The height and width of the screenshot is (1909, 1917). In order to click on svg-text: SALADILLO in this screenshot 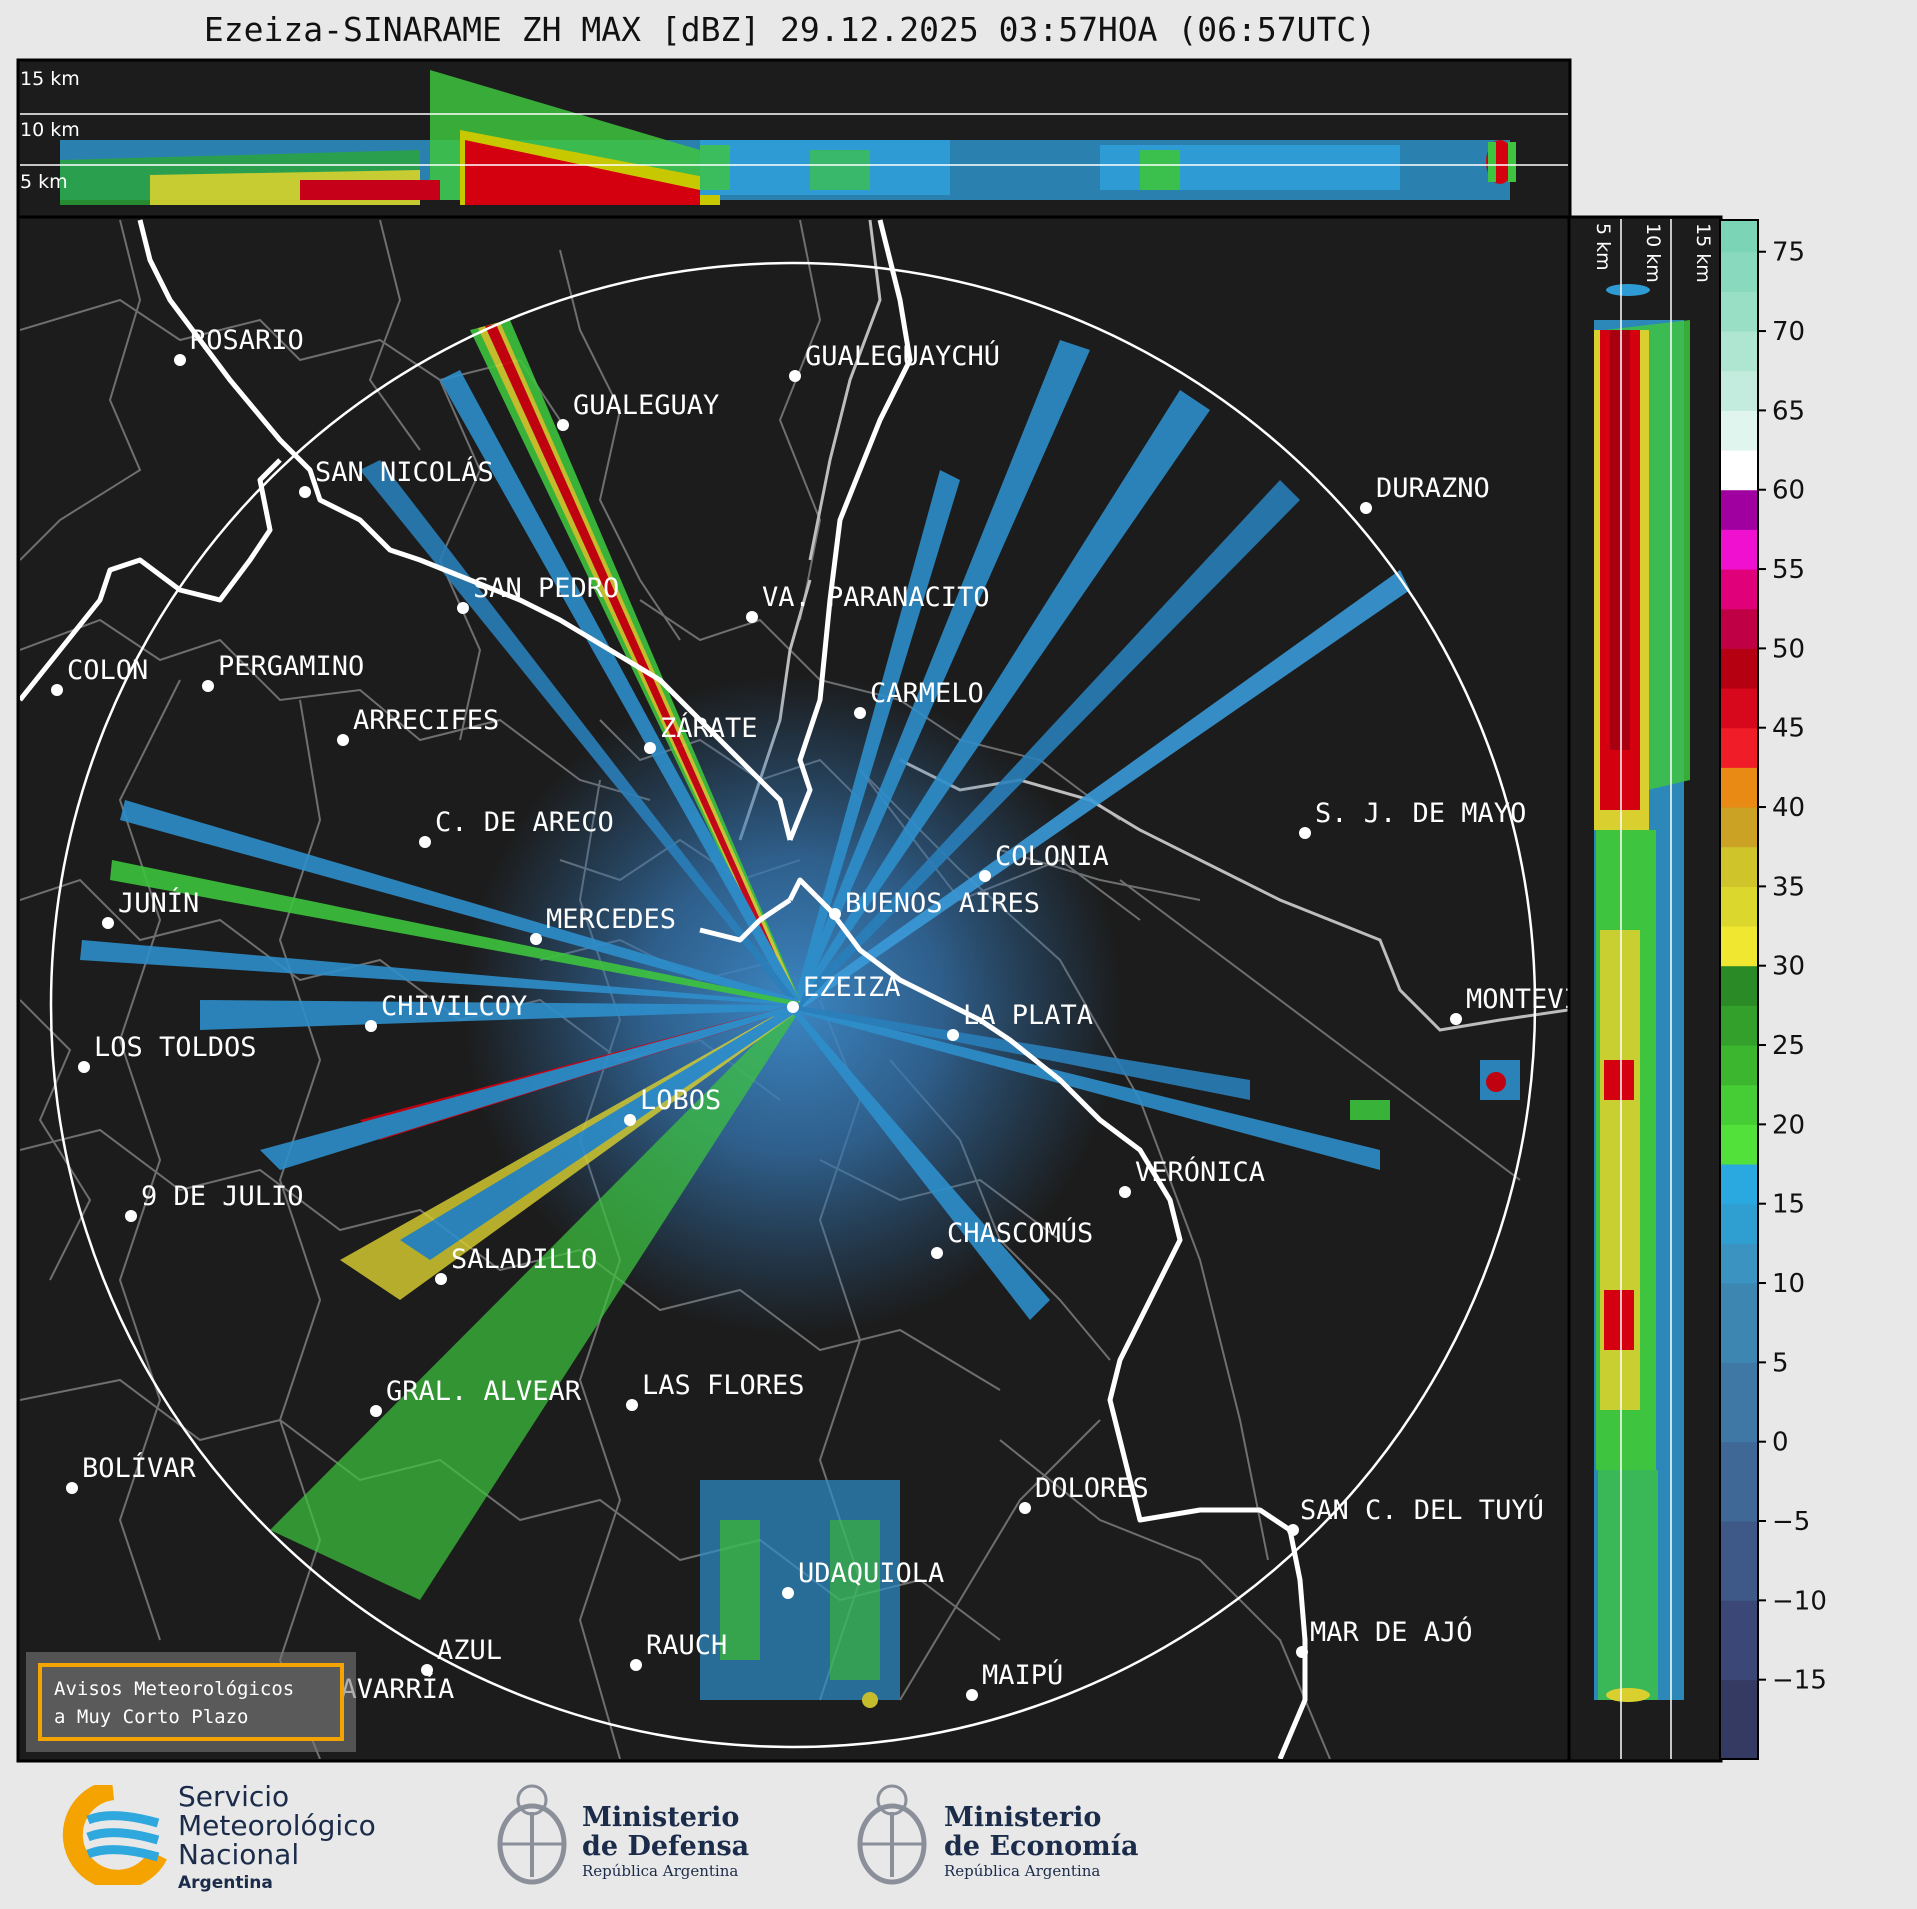, I will do `click(524, 1259)`.